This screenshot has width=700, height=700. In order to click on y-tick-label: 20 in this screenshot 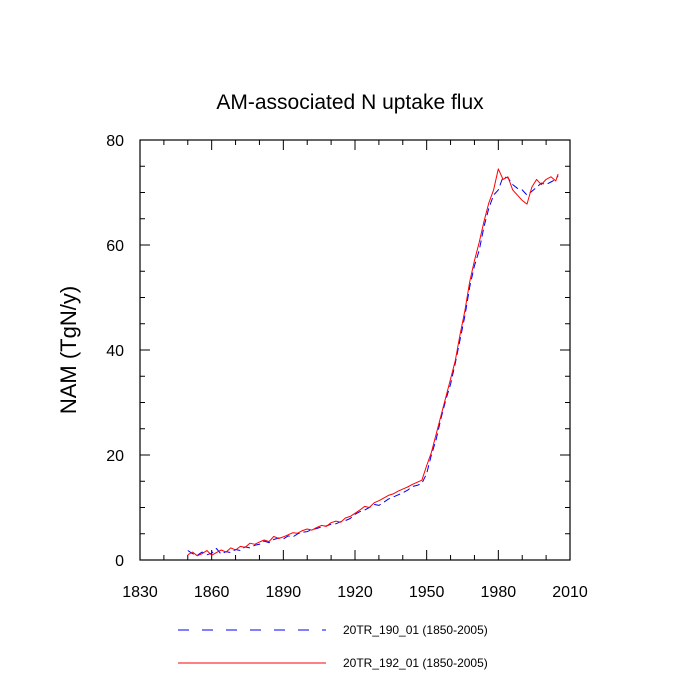, I will do `click(115, 456)`.